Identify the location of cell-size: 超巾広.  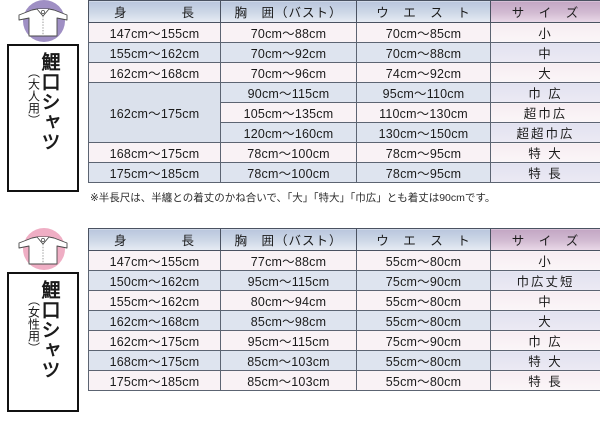
(545, 112).